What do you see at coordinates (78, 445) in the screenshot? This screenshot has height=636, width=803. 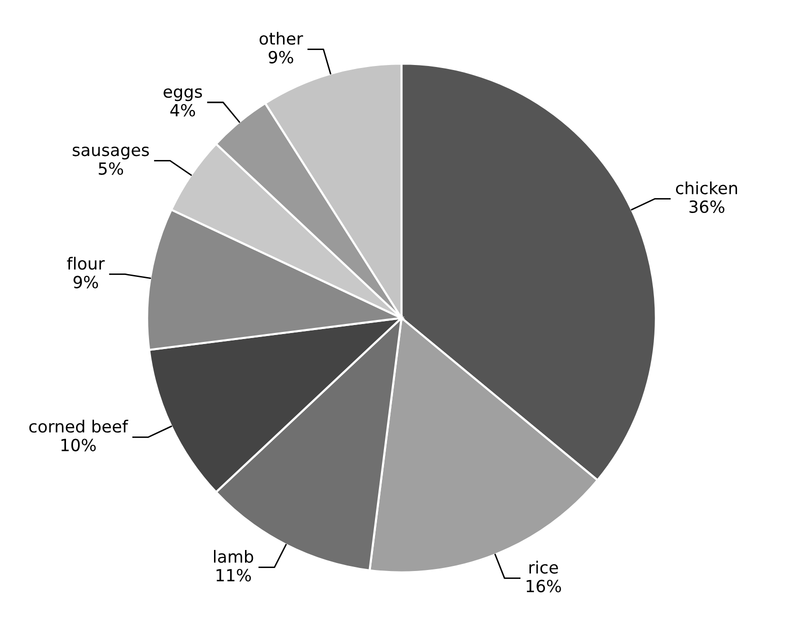 I see `data-label: 10%` at bounding box center [78, 445].